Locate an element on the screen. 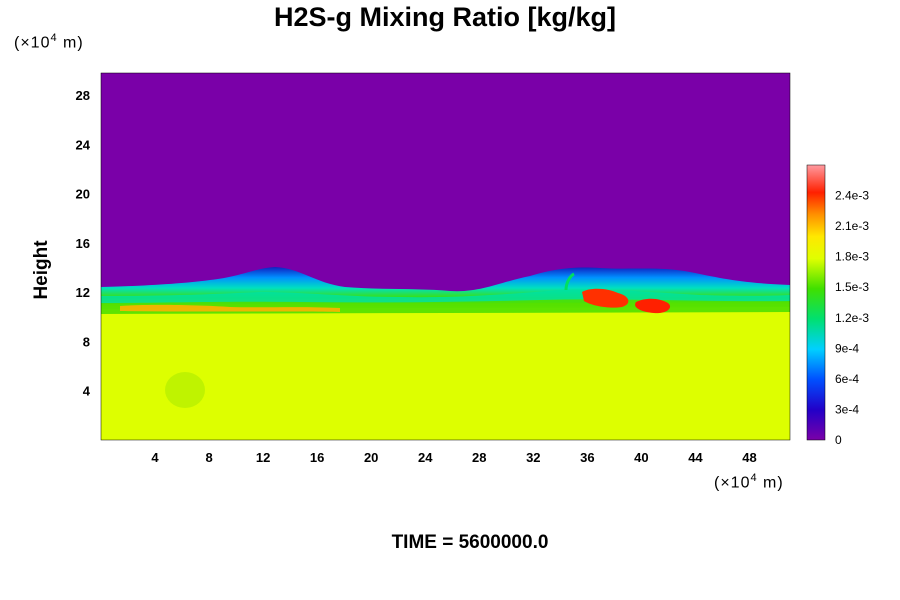 The image size is (900, 600). x-tick-label: 28 is located at coordinates (479, 457).